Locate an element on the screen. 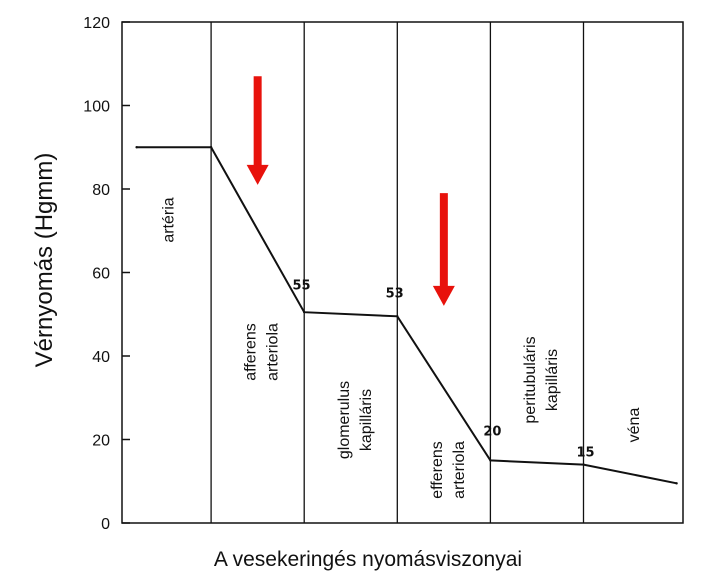 The image size is (706, 586). segment-label: véna is located at coordinates (634, 425).